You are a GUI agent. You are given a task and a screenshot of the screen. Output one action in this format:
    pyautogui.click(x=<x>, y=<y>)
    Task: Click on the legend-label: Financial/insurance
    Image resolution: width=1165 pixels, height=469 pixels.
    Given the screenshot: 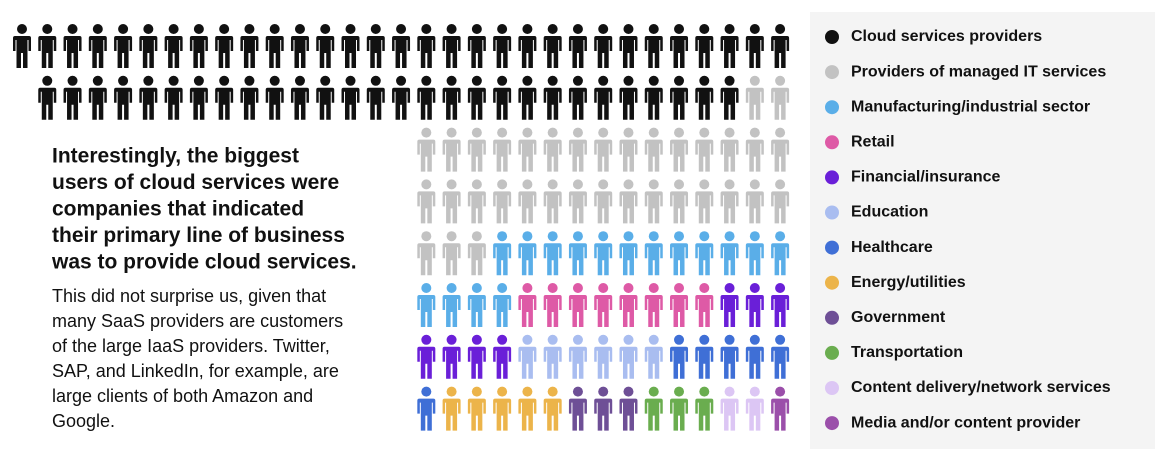 What is the action you would take?
    pyautogui.click(x=925, y=177)
    